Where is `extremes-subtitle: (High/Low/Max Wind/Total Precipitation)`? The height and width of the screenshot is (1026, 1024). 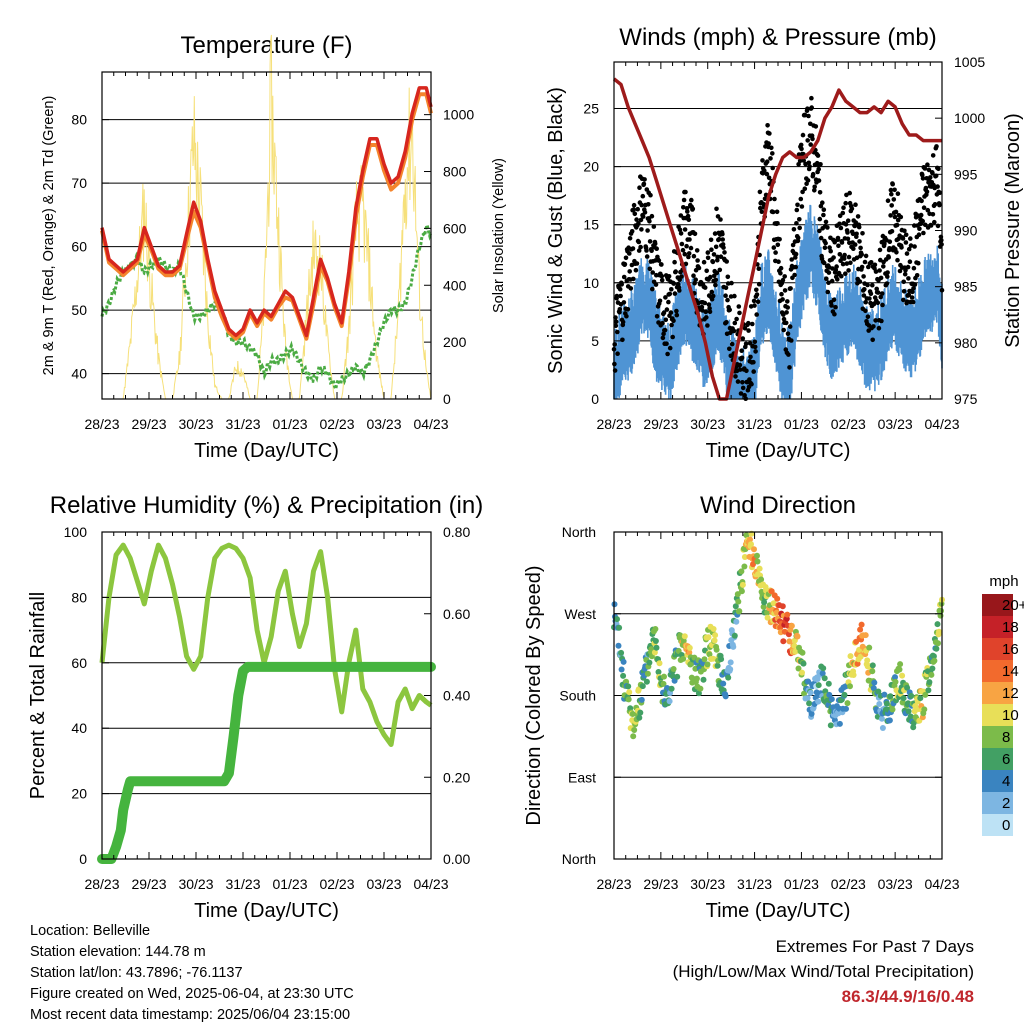
extremes-subtitle: (High/Low/Max Wind/Total Precipitation) is located at coordinates (823, 971).